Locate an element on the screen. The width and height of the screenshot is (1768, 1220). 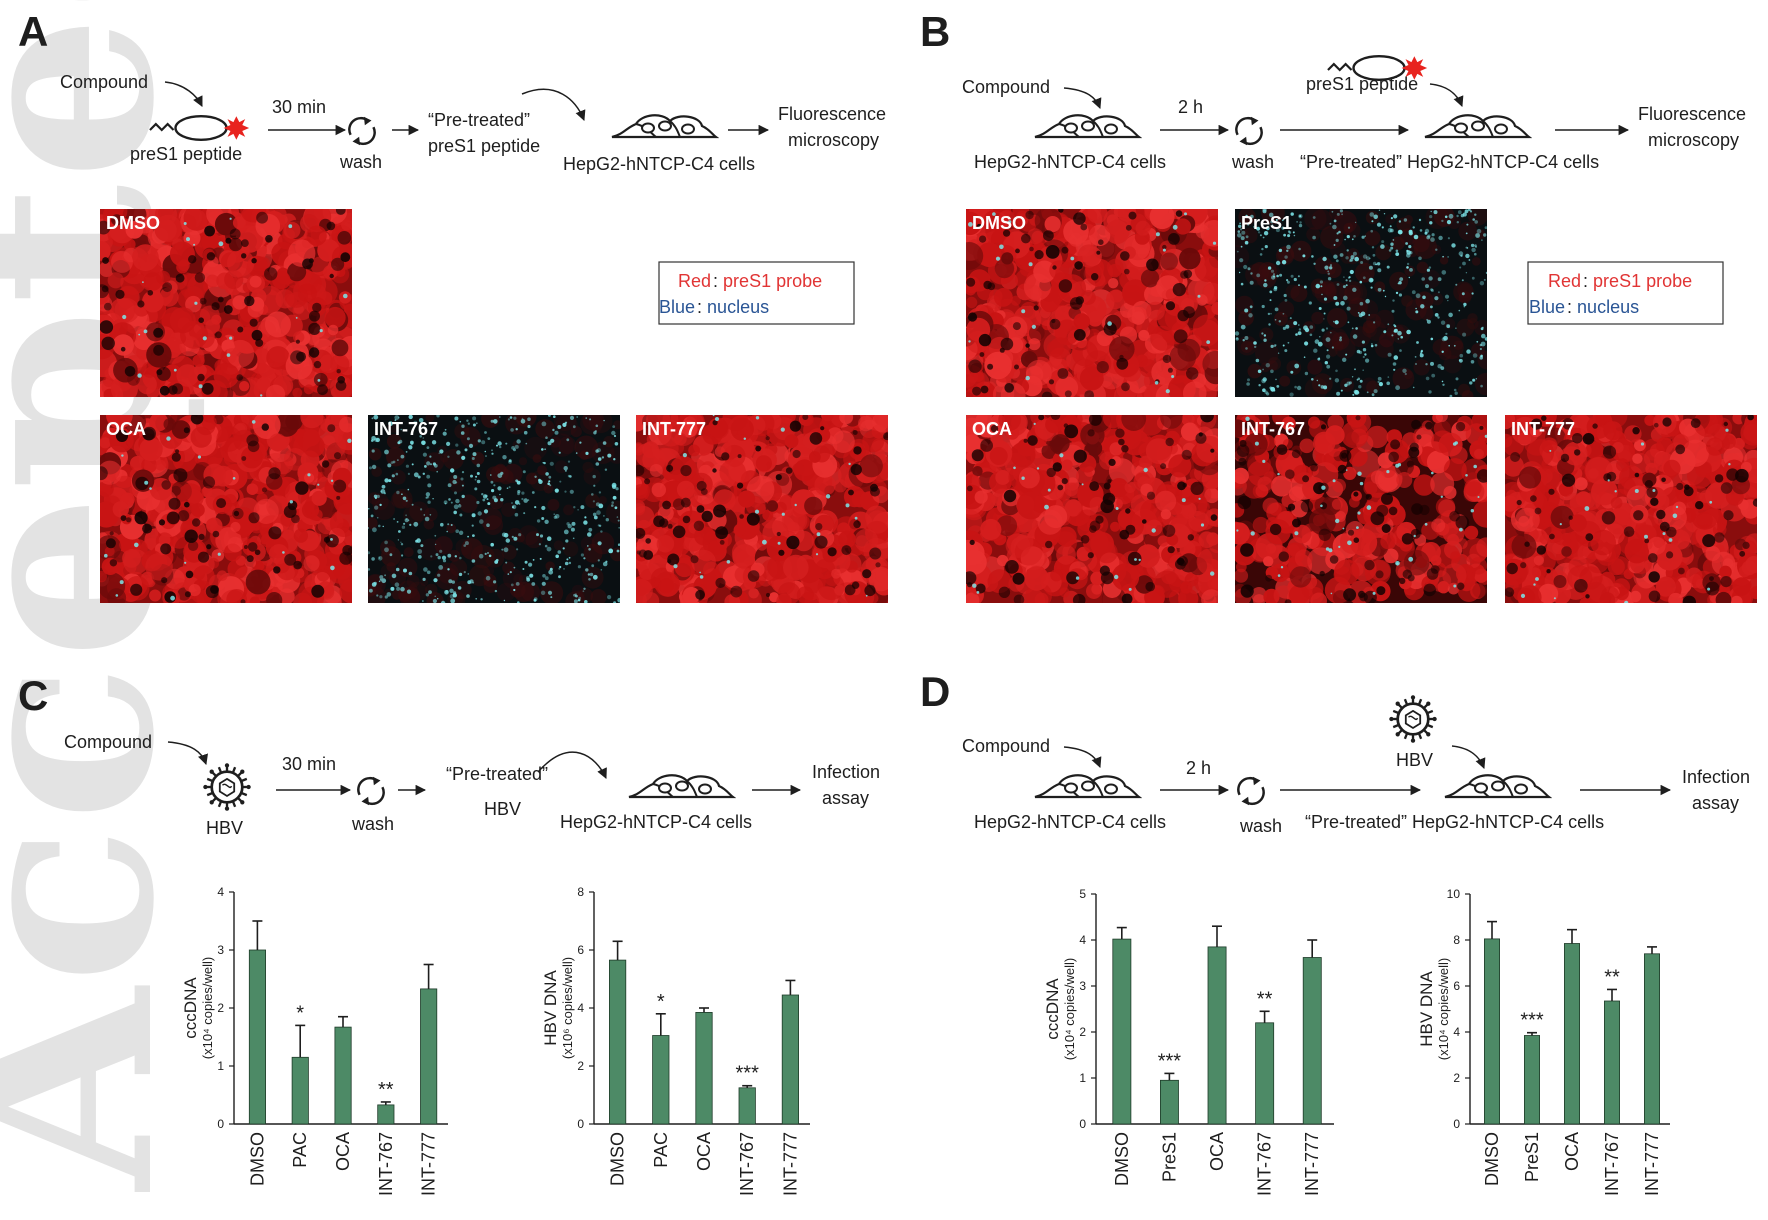
a-legend-sep-1: : is located at coordinates (715, 281).